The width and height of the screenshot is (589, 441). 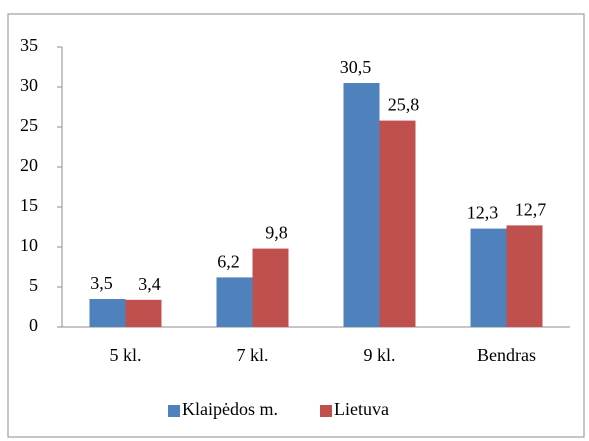 I want to click on value-label: 30,5, so click(x=356, y=67).